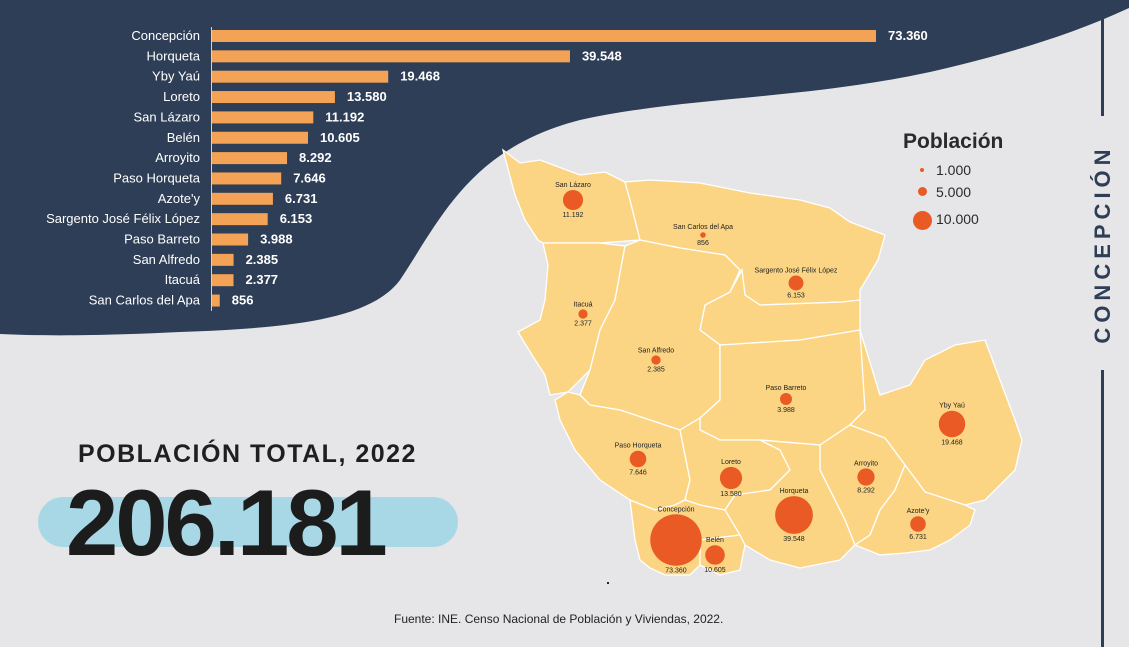 The image size is (1129, 647). I want to click on map-bubble-sargento-jose-felix-lopez, so click(796, 283).